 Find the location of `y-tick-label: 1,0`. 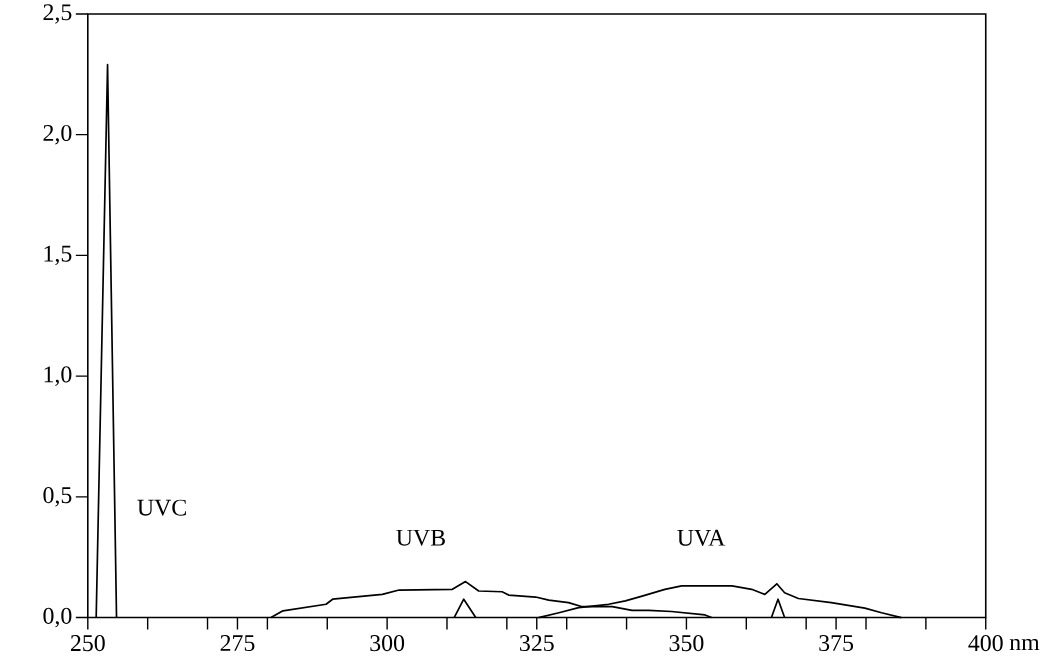

y-tick-label: 1,0 is located at coordinates (58, 376).